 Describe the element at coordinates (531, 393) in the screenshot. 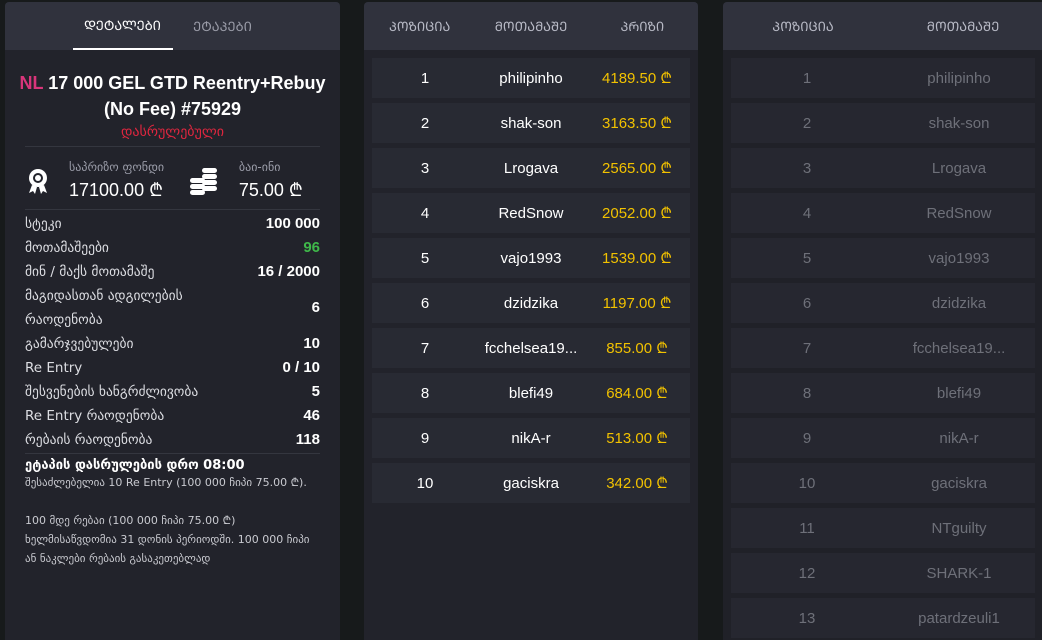

I see `table-row: 8 blefi49 684.00 ₾` at that location.